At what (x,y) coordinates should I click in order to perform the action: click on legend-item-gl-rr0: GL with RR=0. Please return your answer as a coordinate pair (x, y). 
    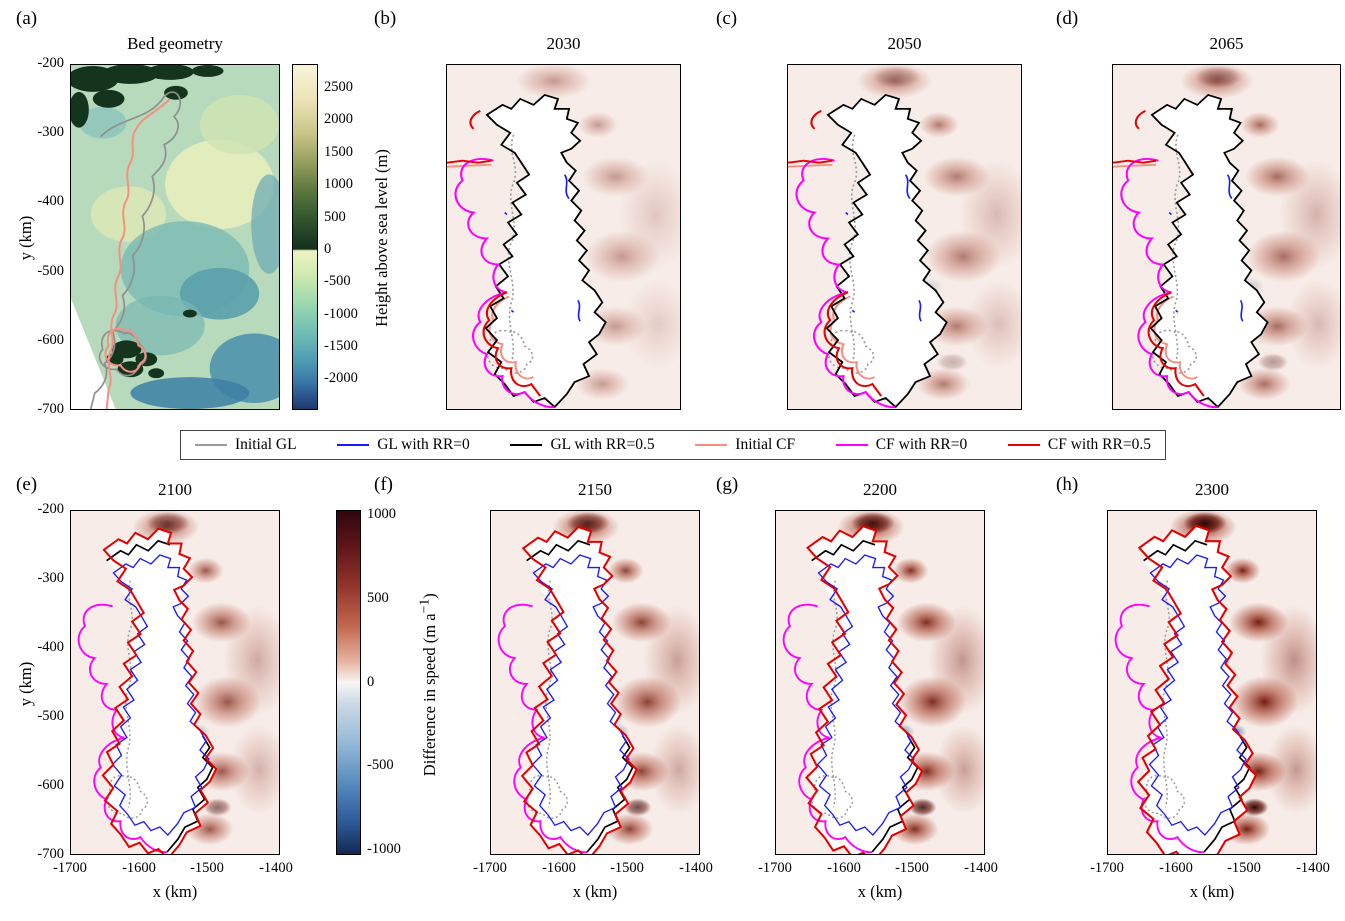
    Looking at the image, I should click on (403, 445).